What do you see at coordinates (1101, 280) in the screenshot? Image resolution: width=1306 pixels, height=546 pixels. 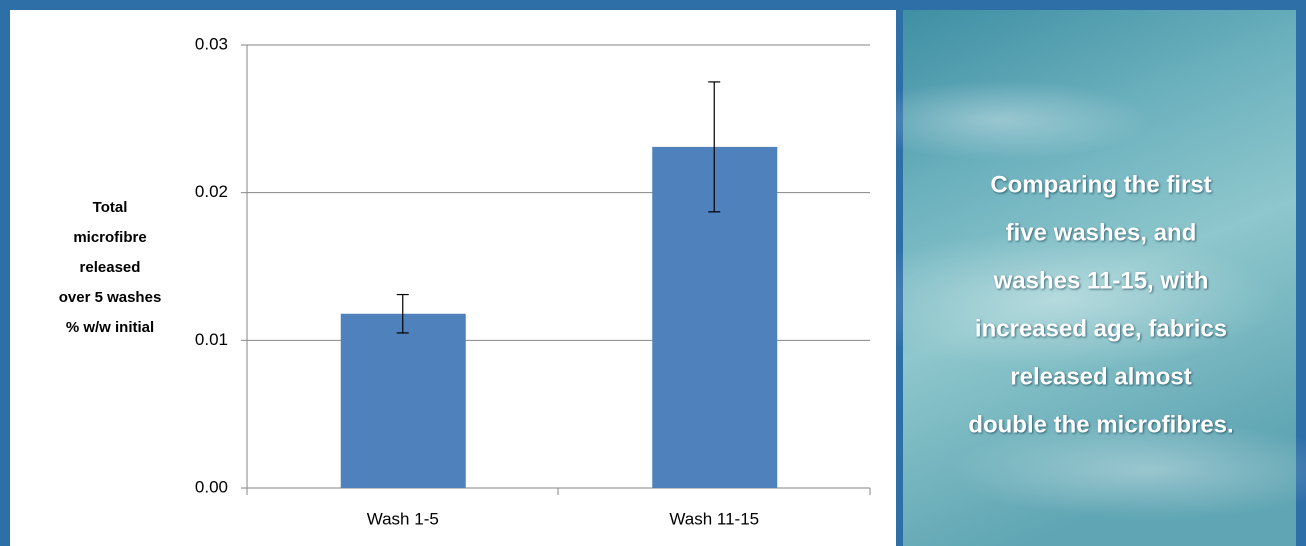 I see `annotation-text: washes 11-15, with` at bounding box center [1101, 280].